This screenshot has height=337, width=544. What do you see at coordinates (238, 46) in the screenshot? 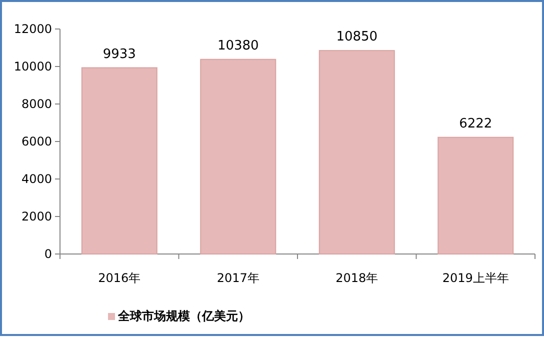
I see `data-label: 10380` at bounding box center [238, 46].